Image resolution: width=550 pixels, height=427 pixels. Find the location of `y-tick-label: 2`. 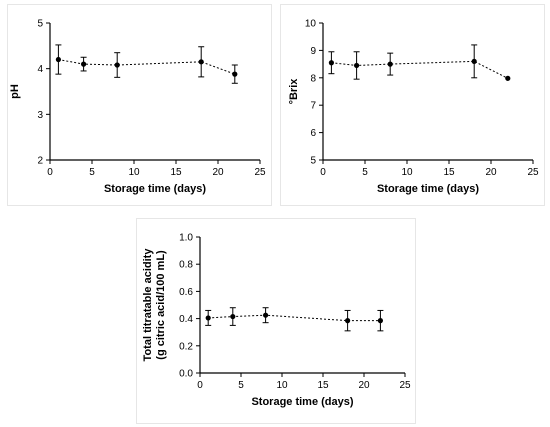

y-tick-label: 2 is located at coordinates (40, 161).